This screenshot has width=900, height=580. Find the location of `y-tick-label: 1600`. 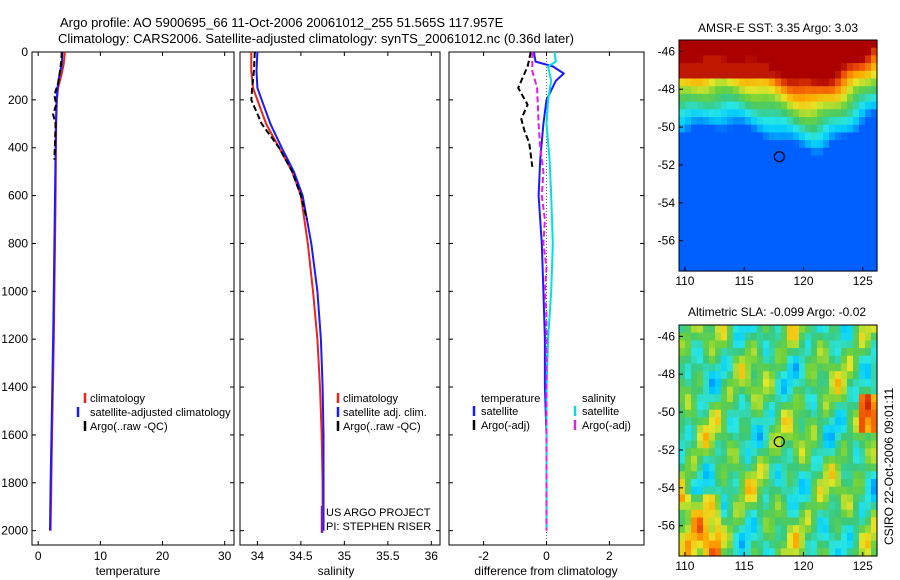

y-tick-label: 1600 is located at coordinates (14, 435).